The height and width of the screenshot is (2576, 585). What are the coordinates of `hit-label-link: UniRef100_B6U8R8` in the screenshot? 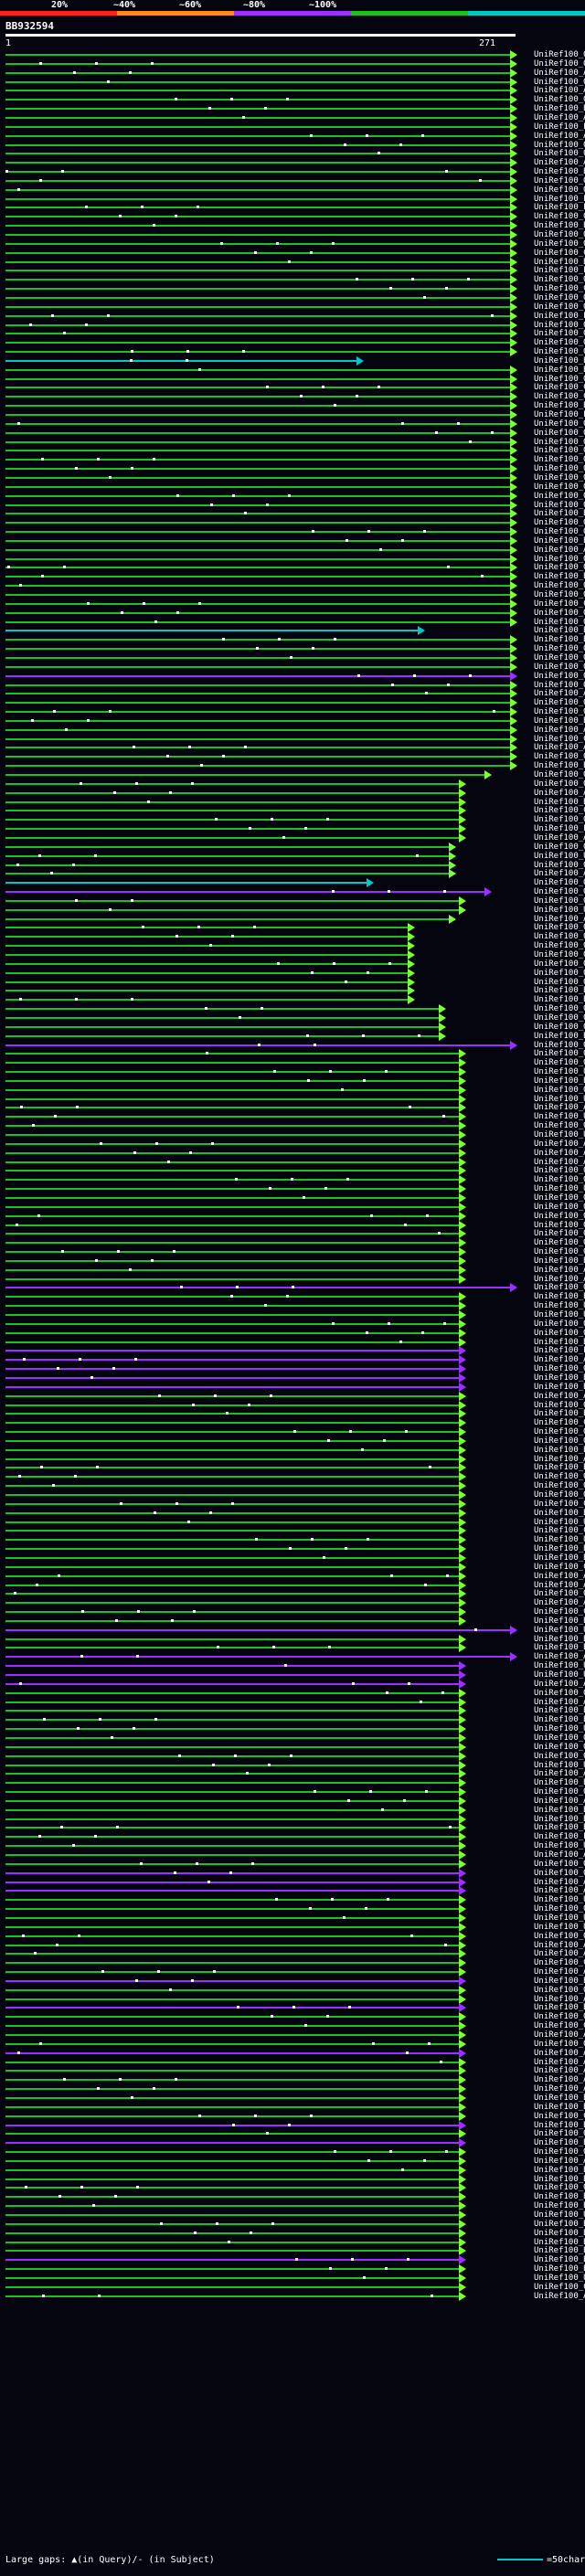 It's located at (560, 1720).